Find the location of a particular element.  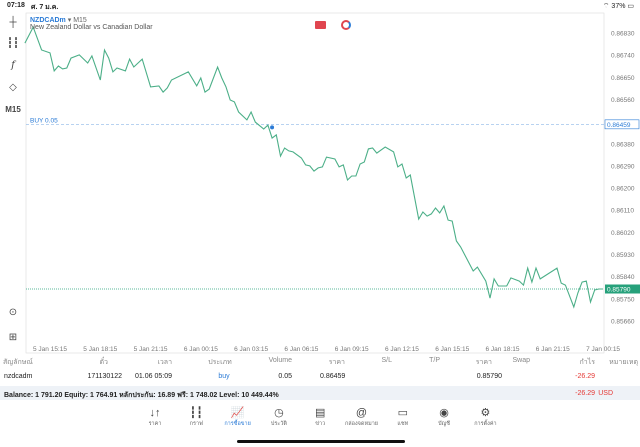

current-price-tag-label: 0.85790 is located at coordinates (619, 290).